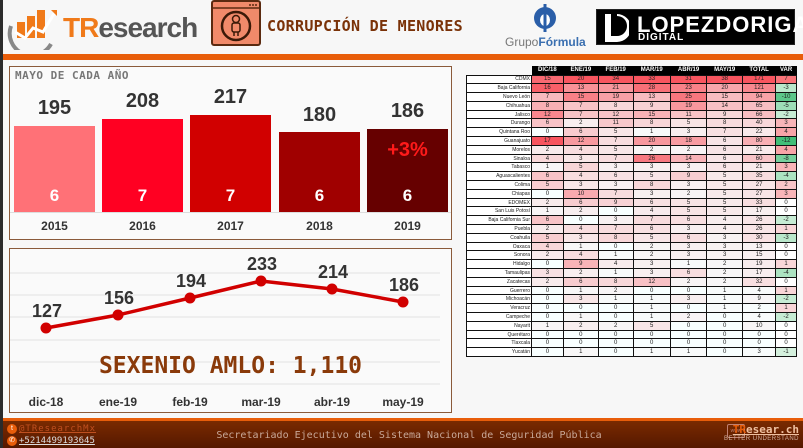 The height and width of the screenshot is (448, 803). I want to click on total-cell: 2, so click(759, 308).